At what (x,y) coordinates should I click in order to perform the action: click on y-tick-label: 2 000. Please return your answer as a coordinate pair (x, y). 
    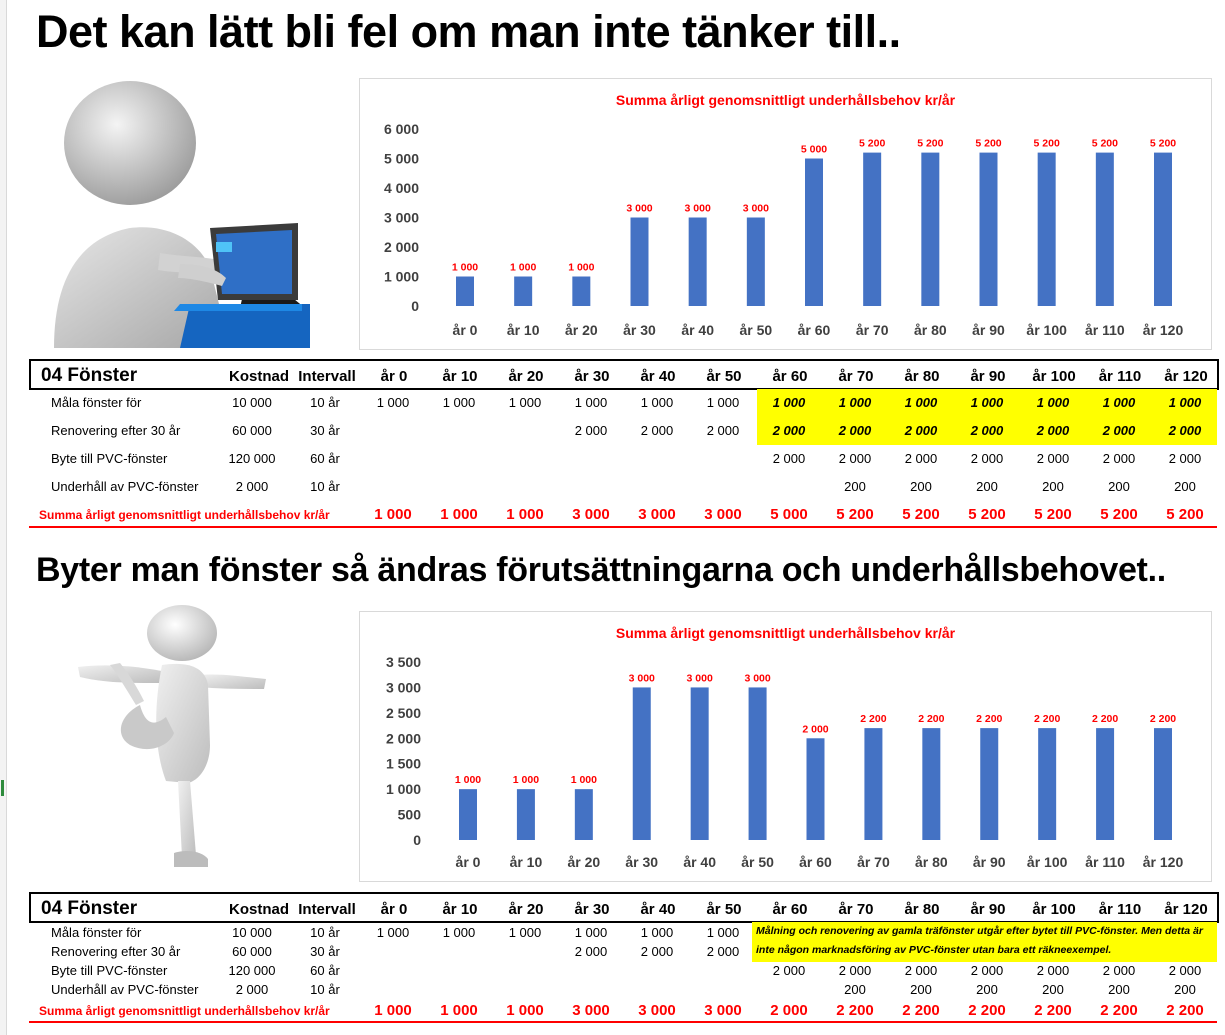
    Looking at the image, I should click on (401, 247).